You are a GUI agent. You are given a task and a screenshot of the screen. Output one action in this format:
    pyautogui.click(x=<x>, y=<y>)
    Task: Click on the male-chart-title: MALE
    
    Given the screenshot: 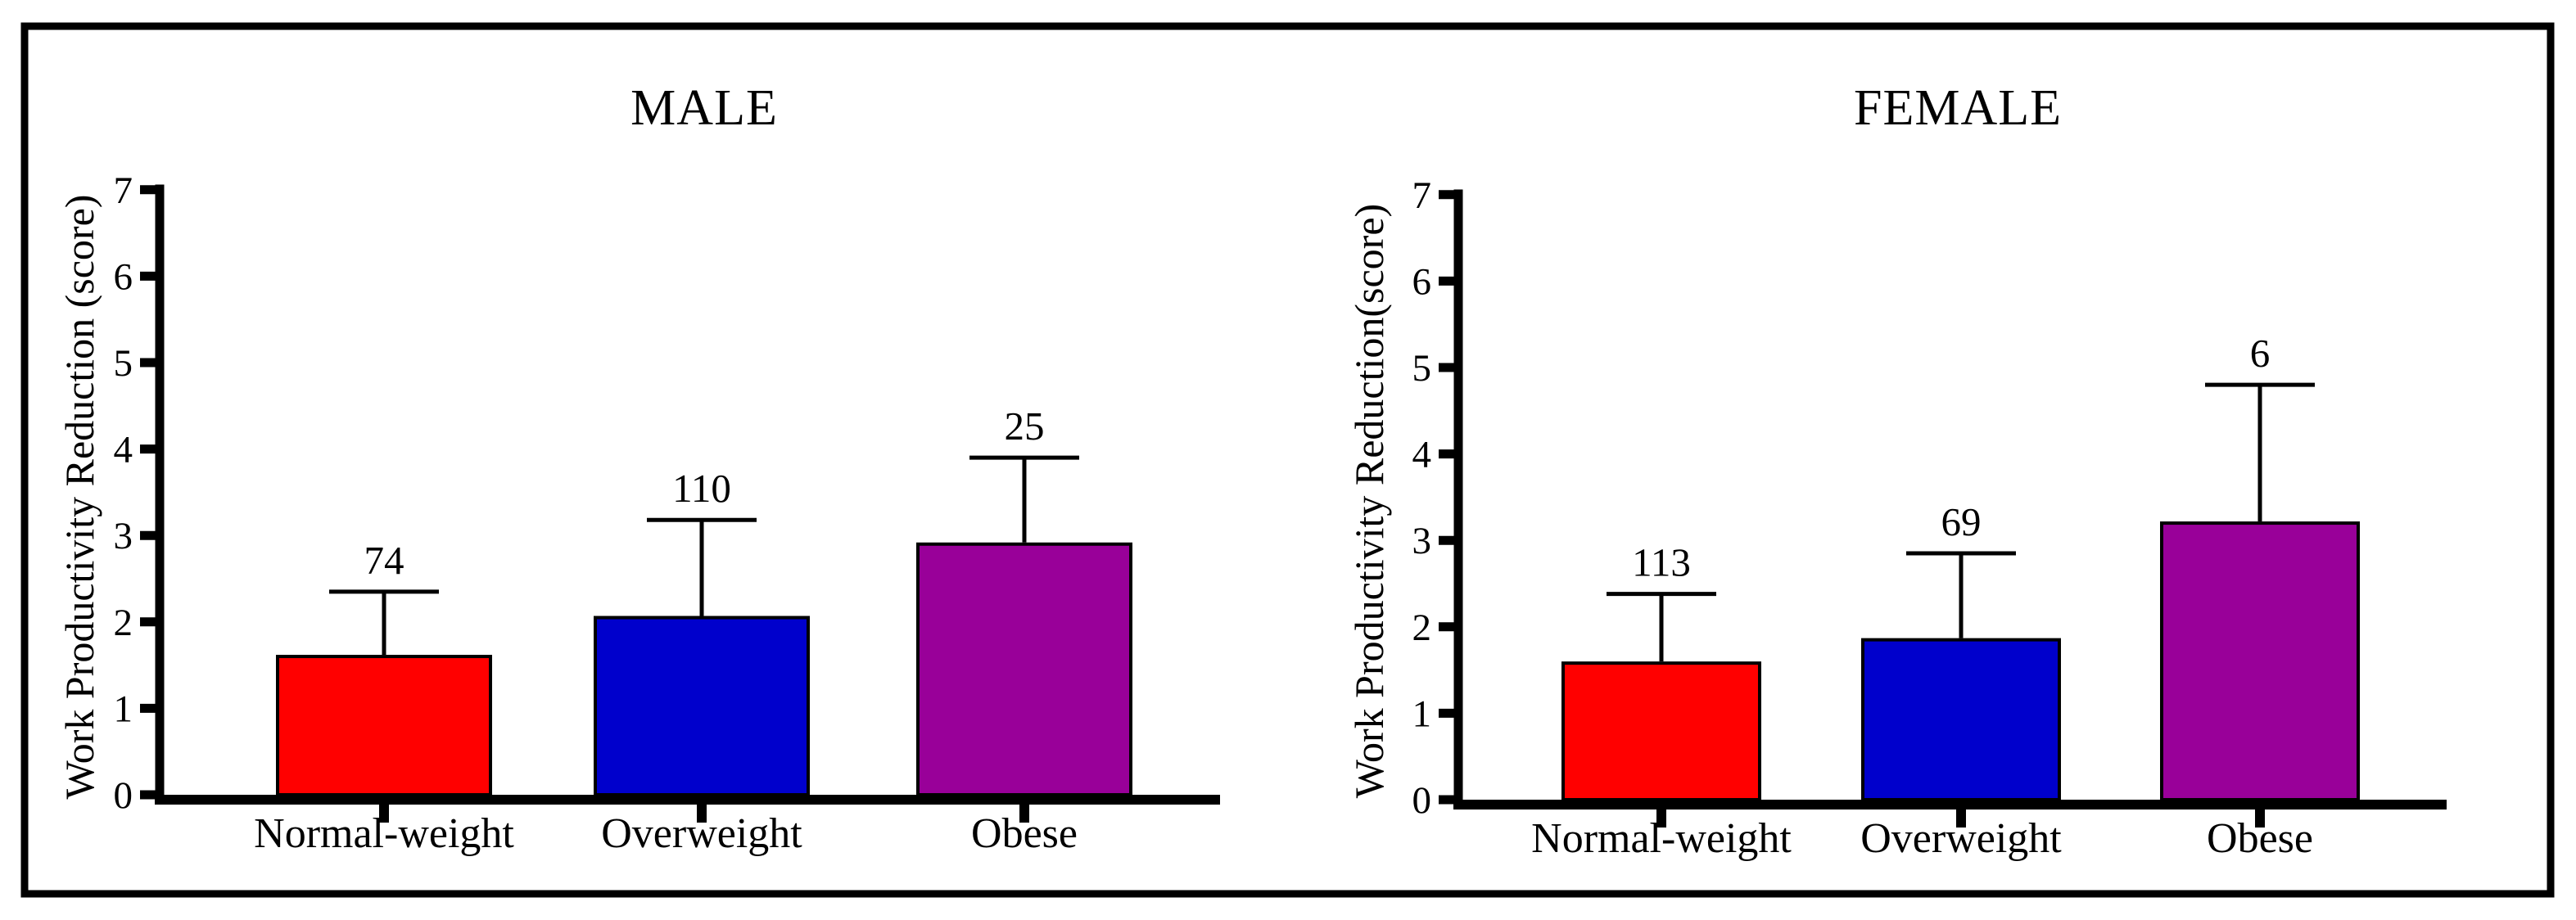 What is the action you would take?
    pyautogui.click(x=704, y=108)
    